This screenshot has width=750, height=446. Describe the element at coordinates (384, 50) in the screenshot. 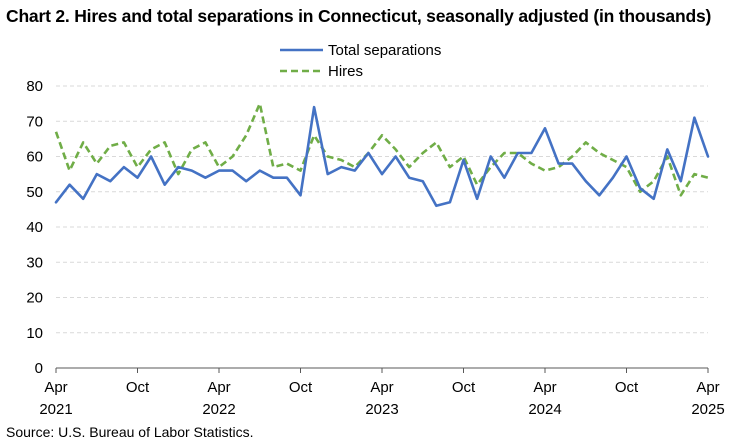

I see `legend-label-total-separations: Total separations` at that location.